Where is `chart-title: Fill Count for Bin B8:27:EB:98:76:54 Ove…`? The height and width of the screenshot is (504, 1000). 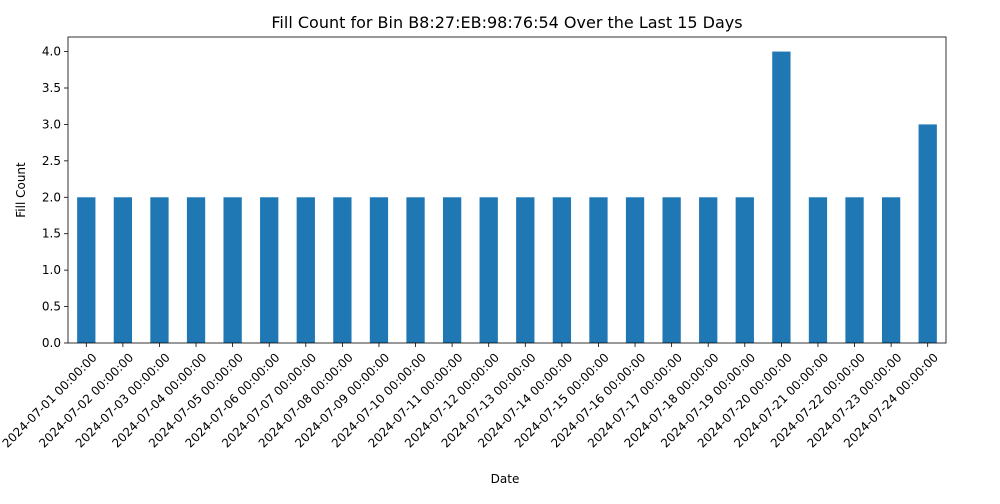
chart-title: Fill Count for Bin B8:27:EB:98:76:54 Ove… is located at coordinates (506, 22).